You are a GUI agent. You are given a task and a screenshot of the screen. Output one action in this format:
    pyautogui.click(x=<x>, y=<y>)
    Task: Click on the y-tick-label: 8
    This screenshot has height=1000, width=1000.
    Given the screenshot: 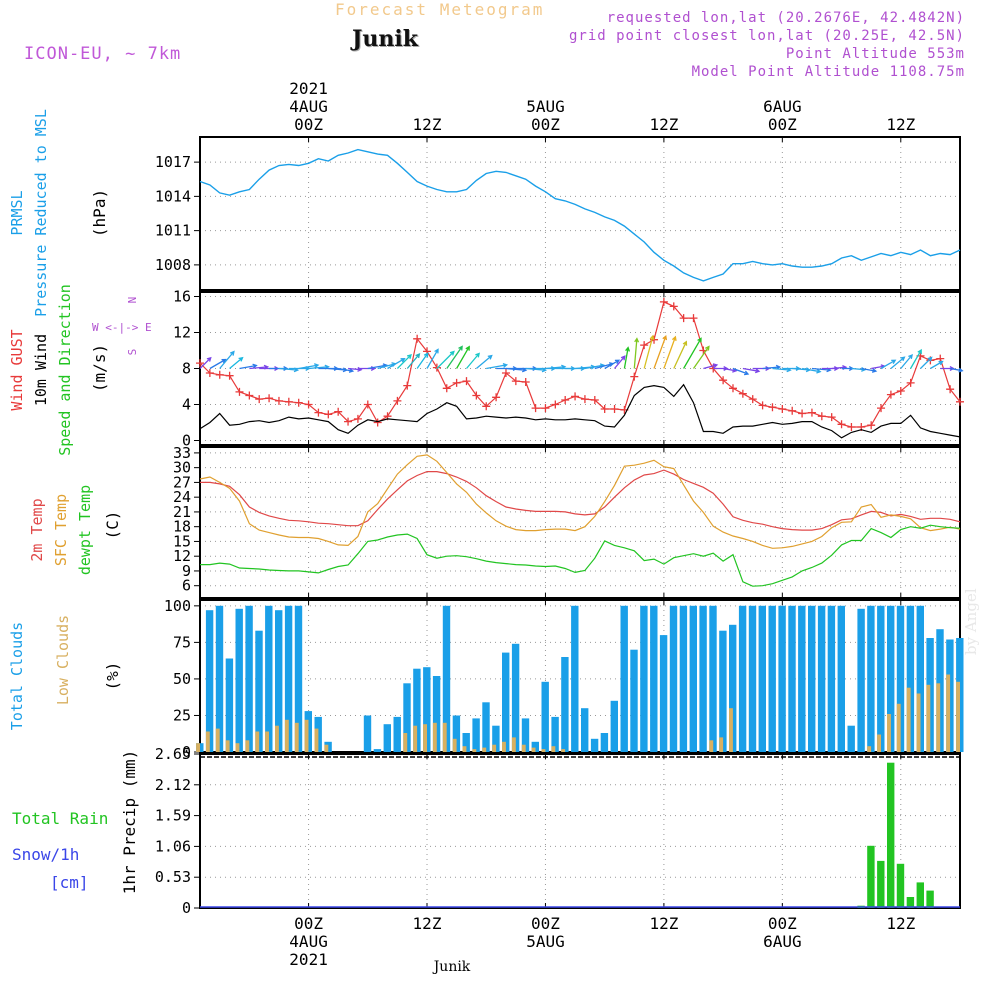 What is the action you would take?
    pyautogui.click(x=186, y=369)
    